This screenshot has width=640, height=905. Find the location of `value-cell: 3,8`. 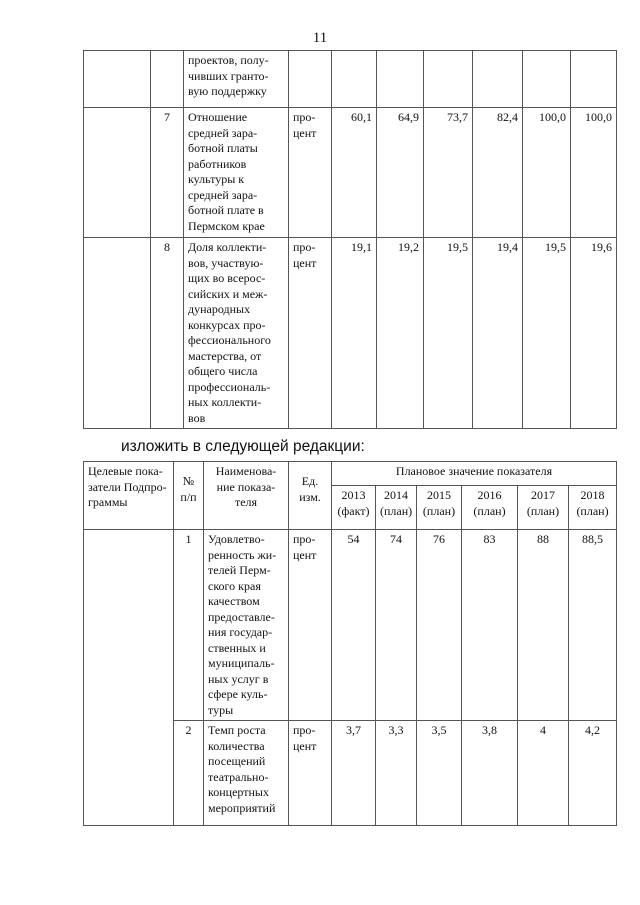

value-cell: 3,8 is located at coordinates (489, 773).